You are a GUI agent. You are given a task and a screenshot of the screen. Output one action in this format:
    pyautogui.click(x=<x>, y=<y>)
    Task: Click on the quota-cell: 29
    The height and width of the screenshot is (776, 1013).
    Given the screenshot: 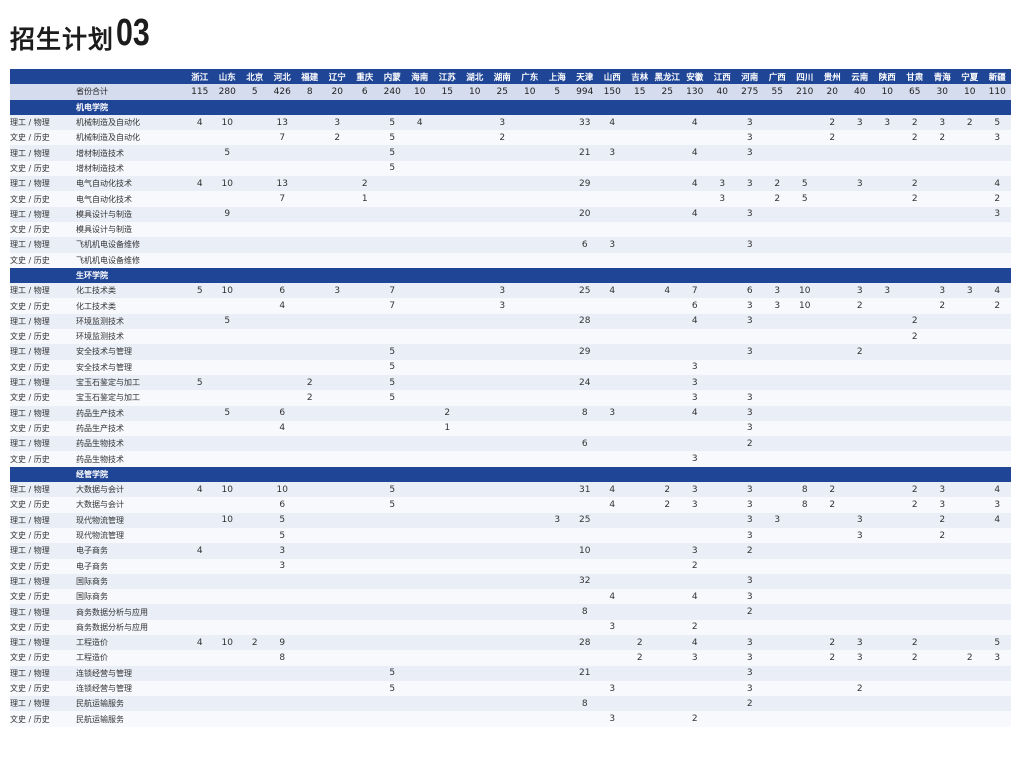 What is the action you would take?
    pyautogui.click(x=585, y=184)
    